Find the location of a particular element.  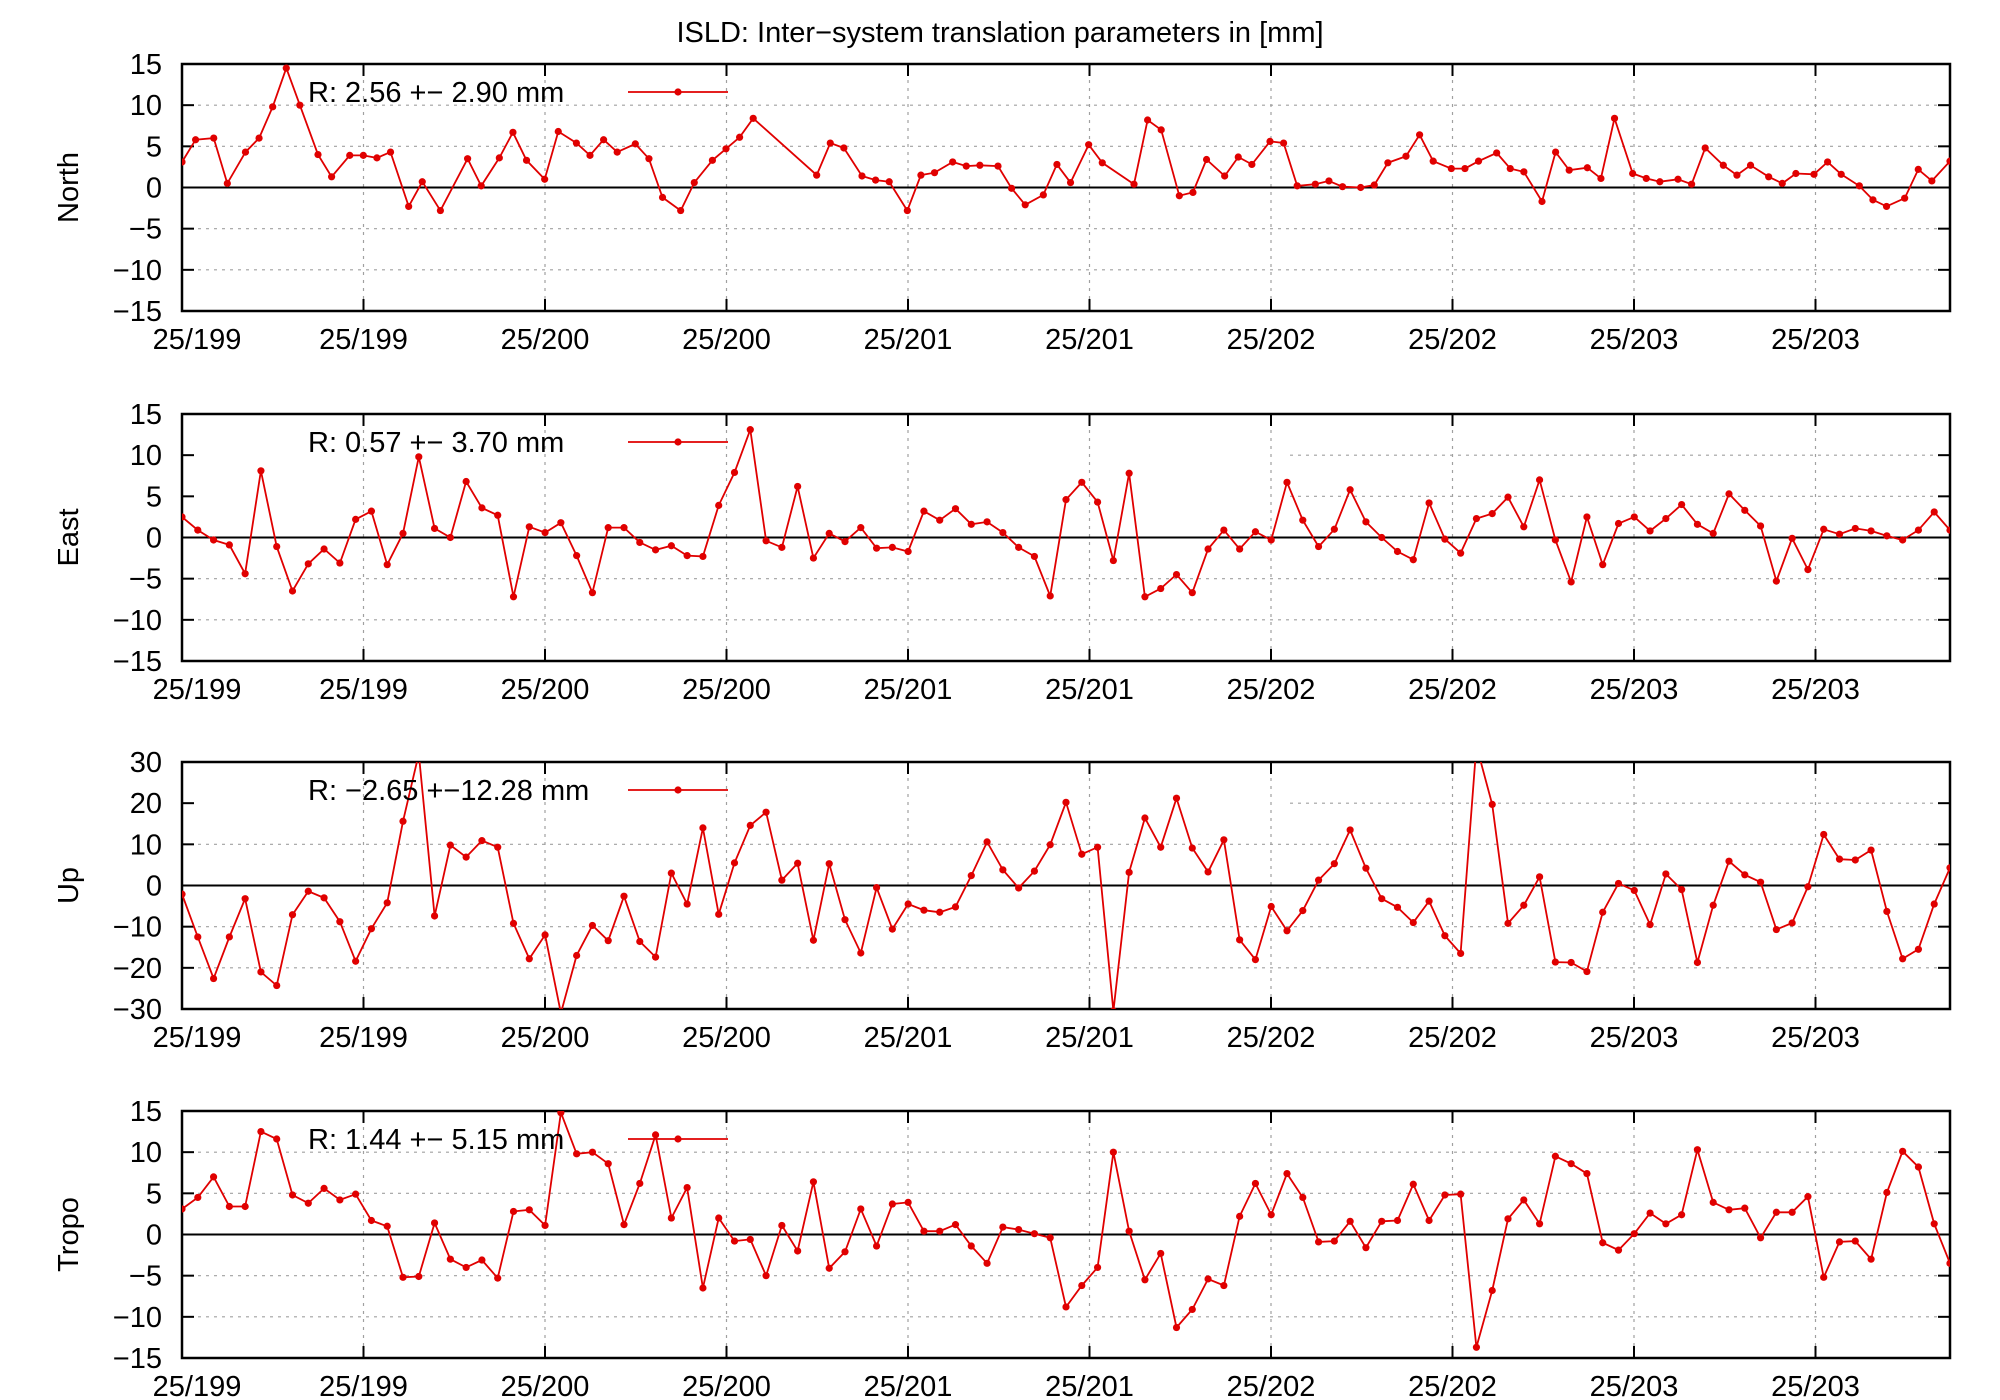

y-tick-label: 10 is located at coordinates (146, 845).